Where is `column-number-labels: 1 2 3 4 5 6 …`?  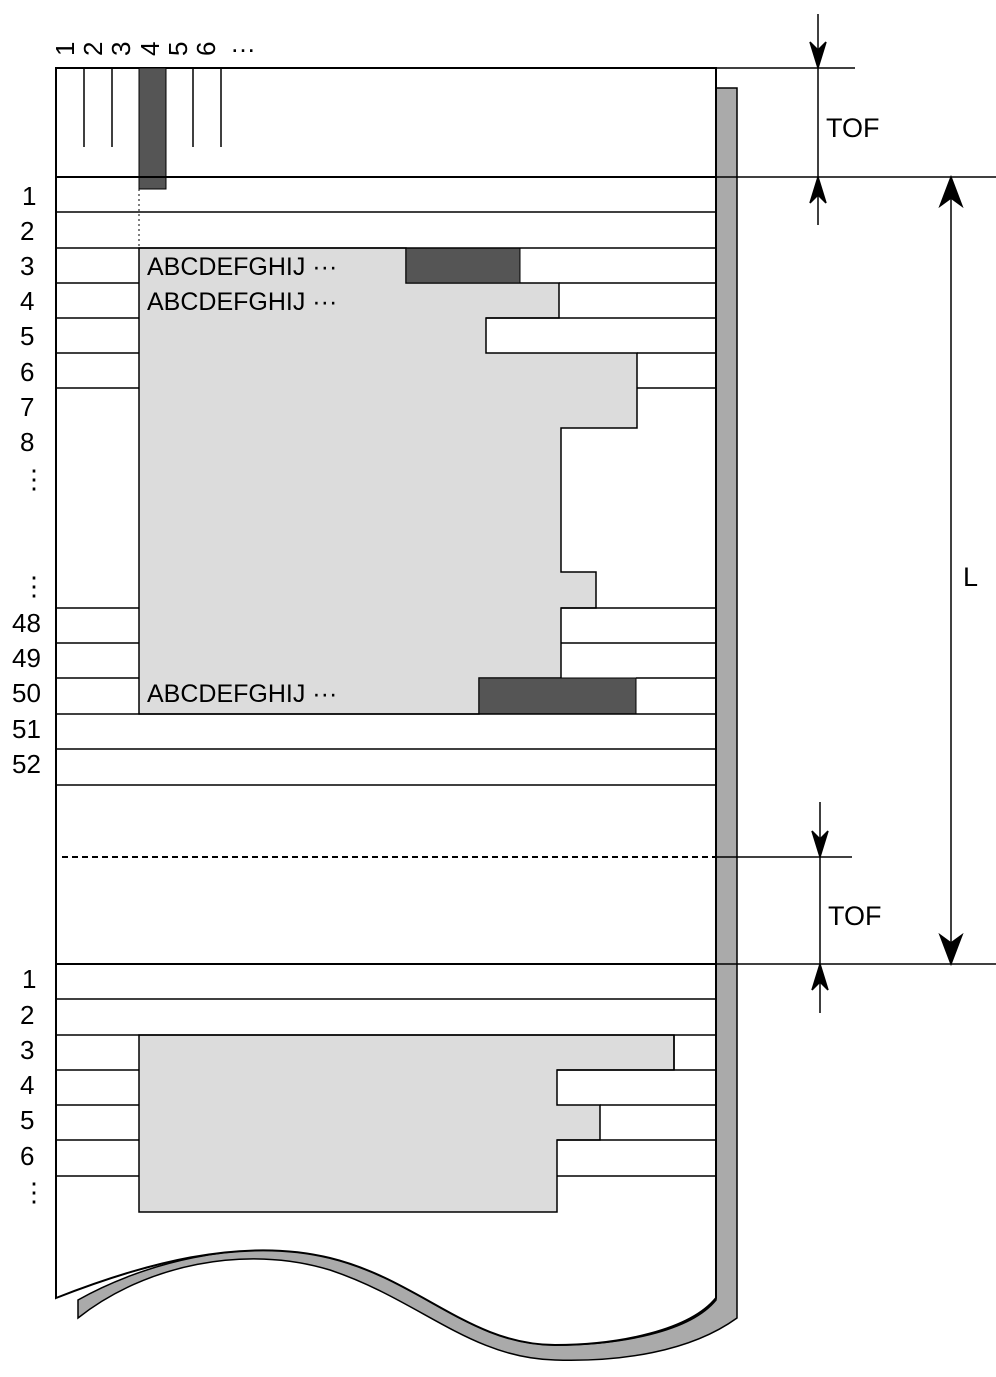 column-number-labels: 1 2 3 4 5 6 … is located at coordinates (153, 43).